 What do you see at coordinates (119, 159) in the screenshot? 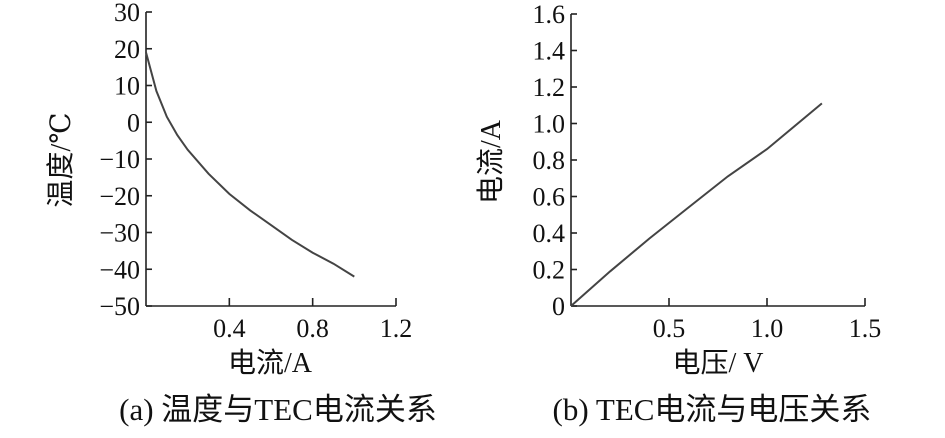
I see `y-tick-label: −10` at bounding box center [119, 159].